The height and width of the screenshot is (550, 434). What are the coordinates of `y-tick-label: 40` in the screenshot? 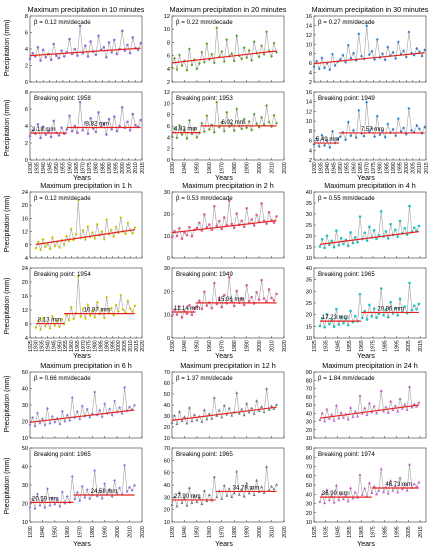 It's located at (309, 193).